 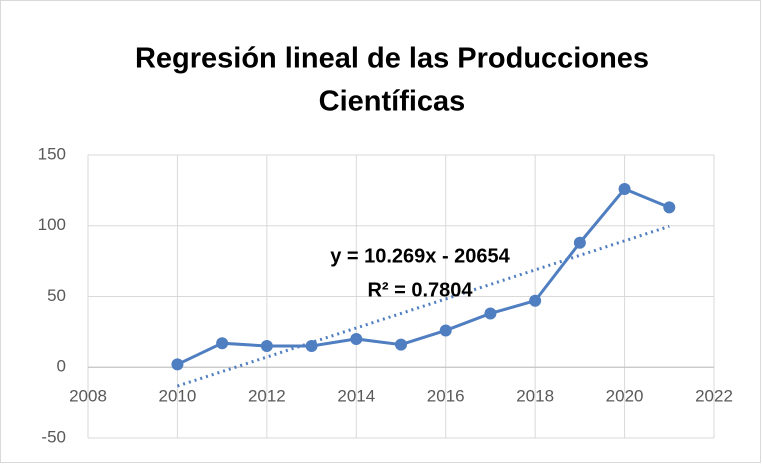 I want to click on x-tick-label: 2020, so click(x=625, y=396).